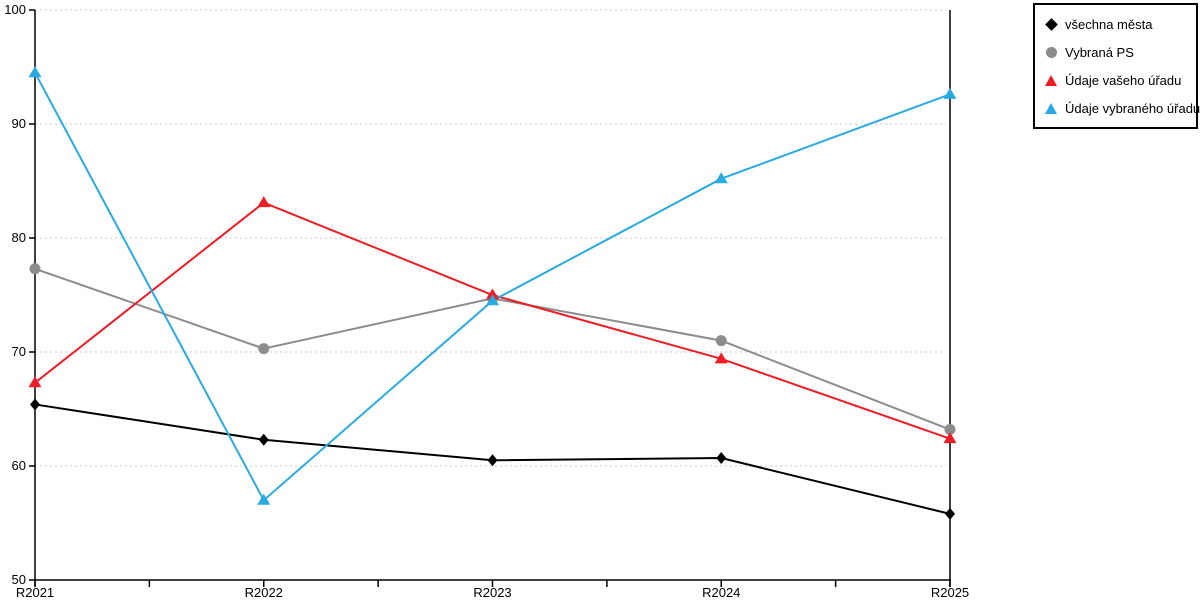  I want to click on legend-item-udaje-vybraneho-uradu: Údaje vybraného úřadu, so click(1121, 108).